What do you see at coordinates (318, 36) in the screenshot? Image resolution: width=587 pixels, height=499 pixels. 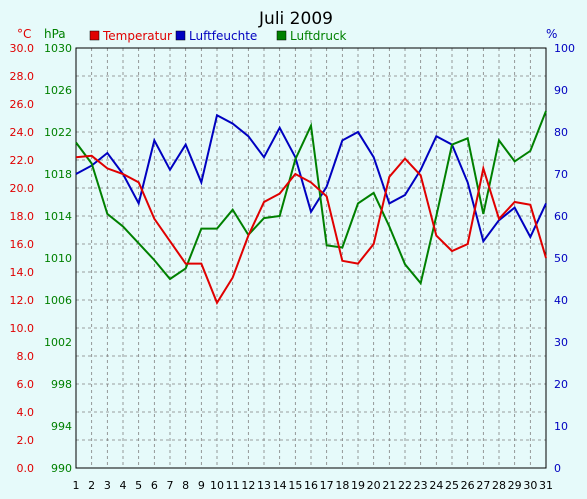 I see `legend-label: Luftdruck` at bounding box center [318, 36].